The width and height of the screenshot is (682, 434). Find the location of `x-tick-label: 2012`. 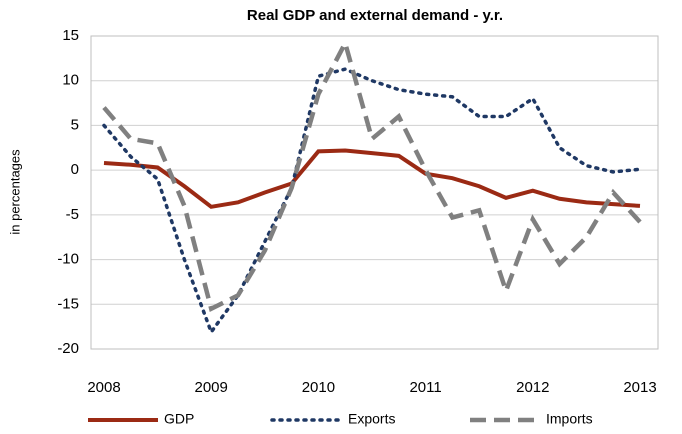

x-tick-label: 2012 is located at coordinates (532, 387).